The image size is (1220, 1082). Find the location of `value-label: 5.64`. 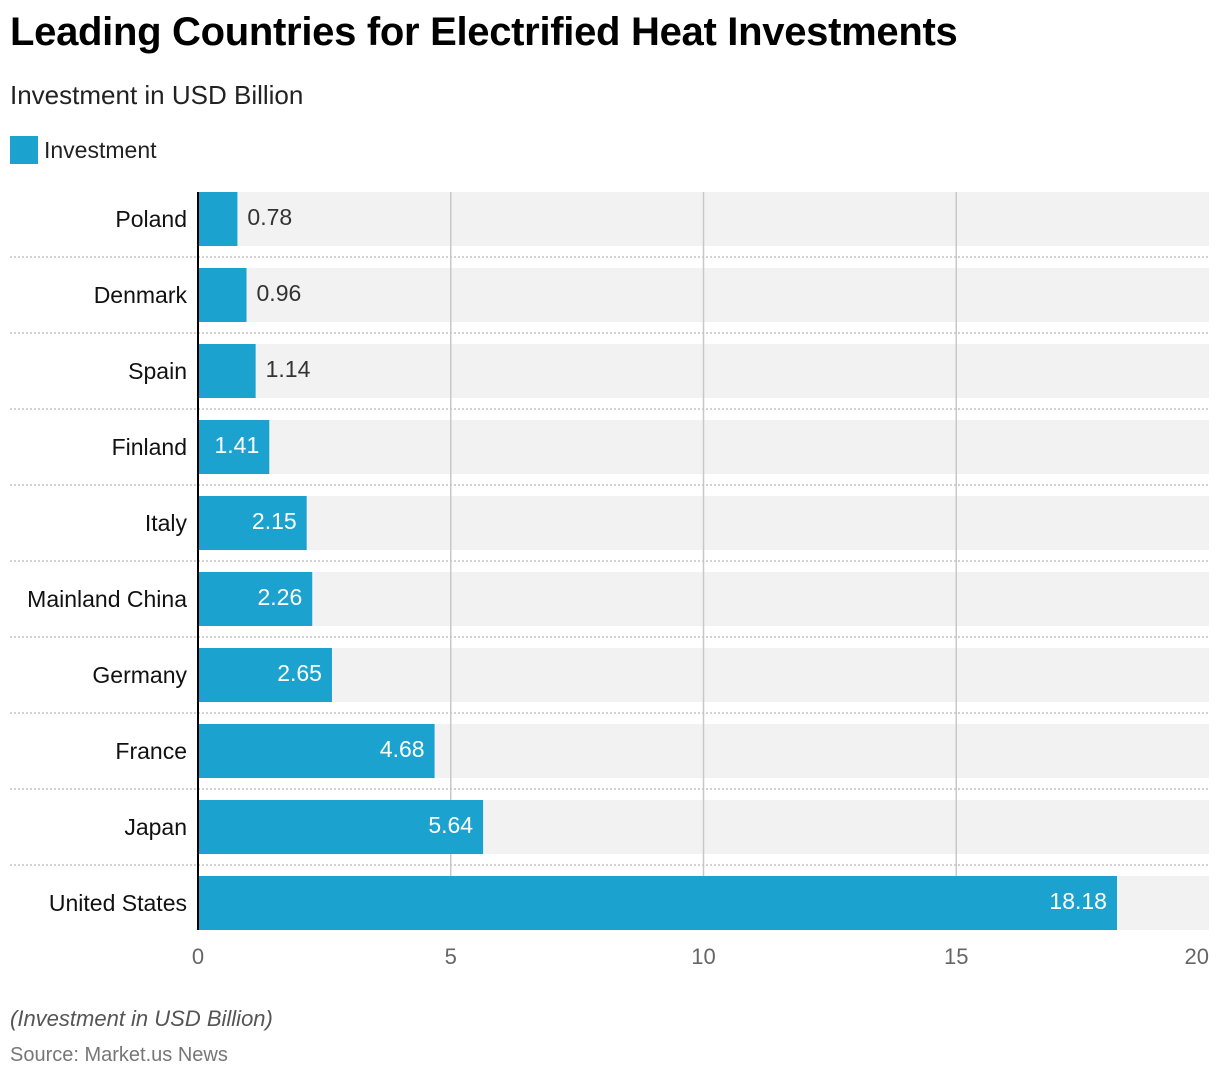

value-label: 5.64 is located at coordinates (450, 825).